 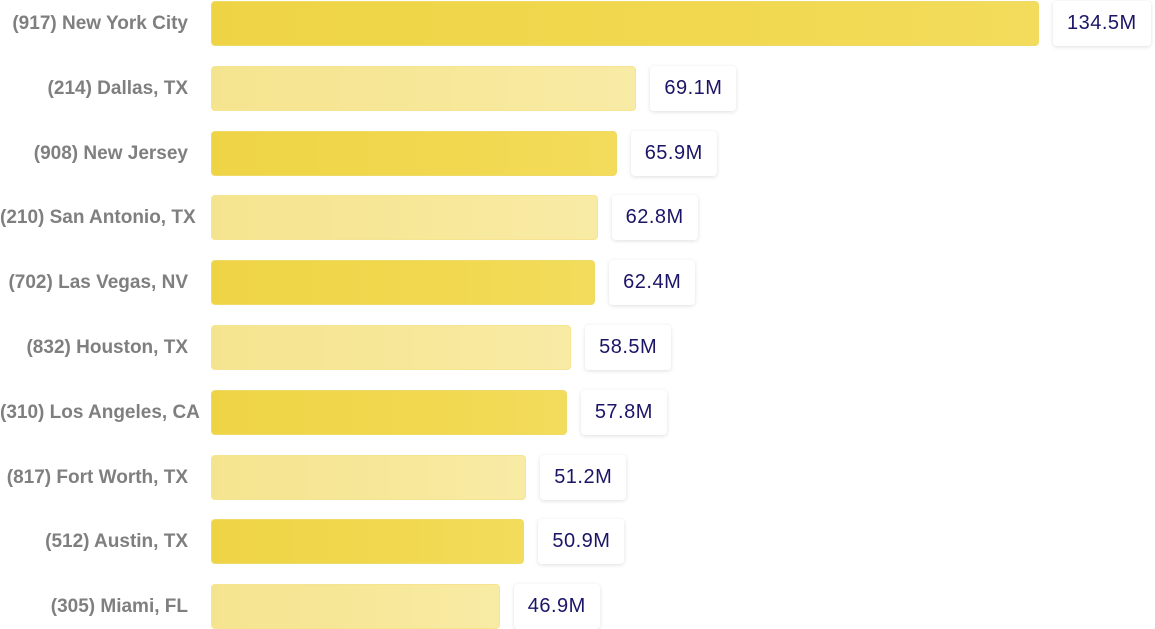 I want to click on bar-row: (512) Austin, TX 50.9M, so click(x=577, y=542).